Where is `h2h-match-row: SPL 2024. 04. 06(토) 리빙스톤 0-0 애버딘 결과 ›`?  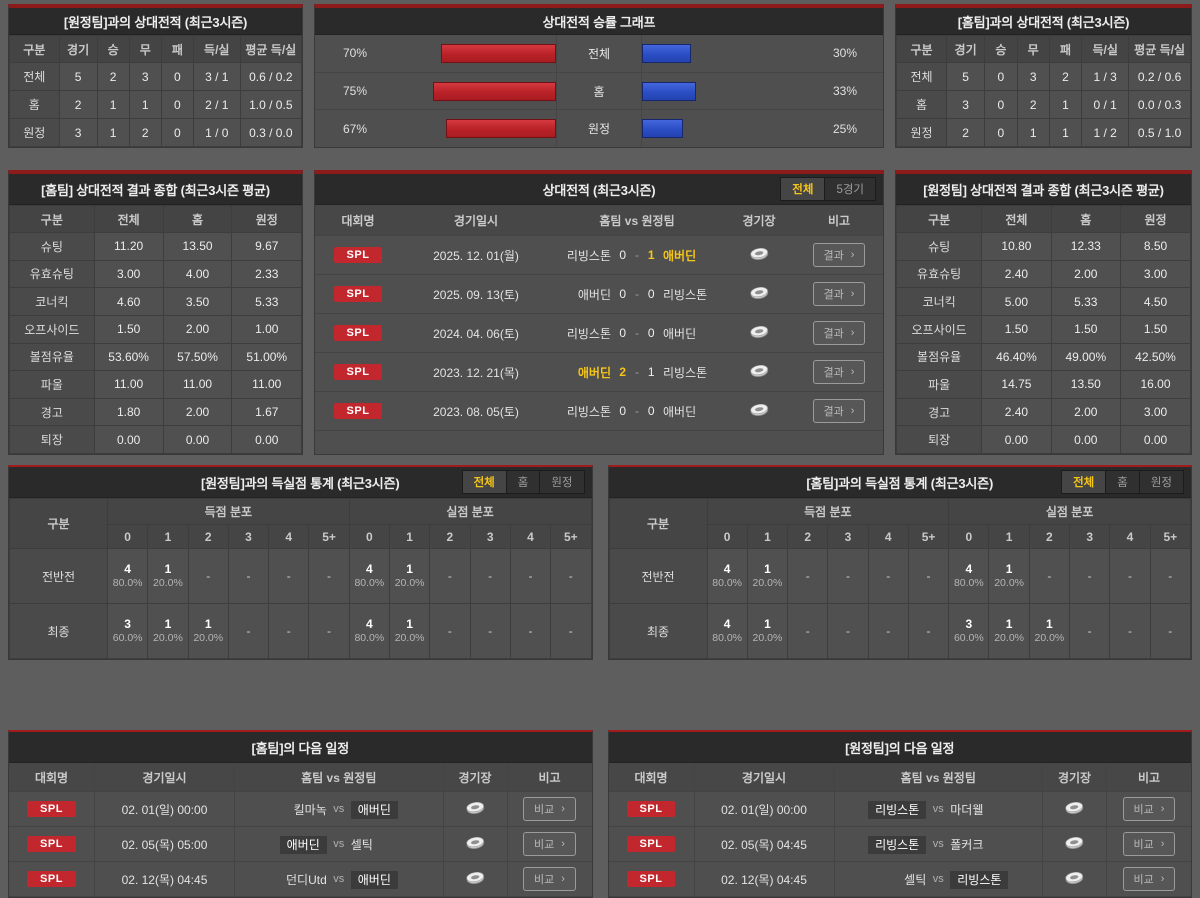 h2h-match-row: SPL 2024. 04. 06(토) 리빙스톤 0-0 애버딘 결과 › is located at coordinates (599, 333).